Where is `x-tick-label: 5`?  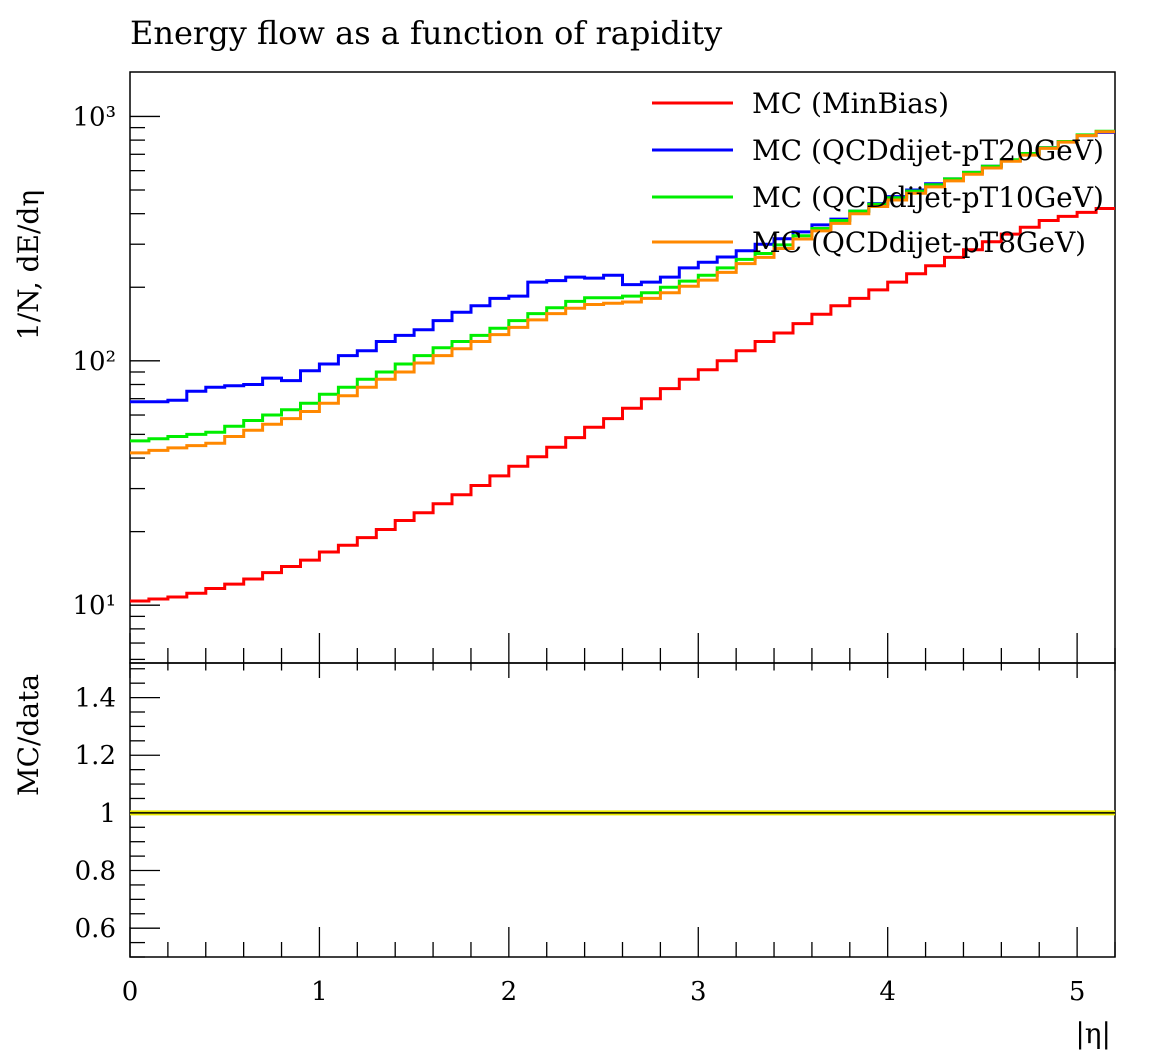 x-tick-label: 5 is located at coordinates (1077, 992).